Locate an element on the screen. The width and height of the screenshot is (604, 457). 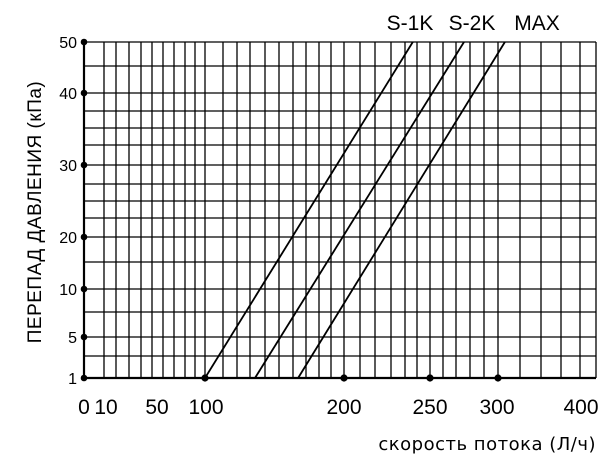
y-tick-labels: 1 5 10 20 30 40 50 is located at coordinates (68, 211).